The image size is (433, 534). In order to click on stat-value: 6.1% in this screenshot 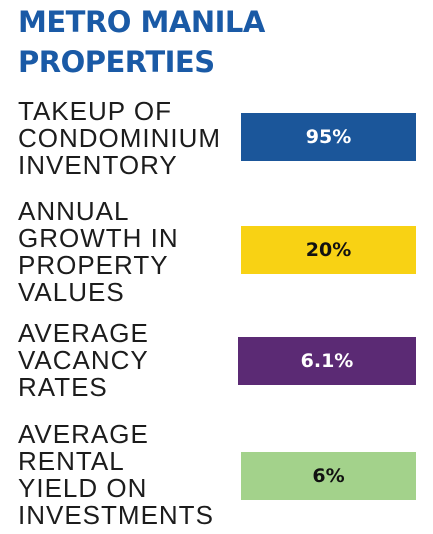, I will do `click(327, 361)`.